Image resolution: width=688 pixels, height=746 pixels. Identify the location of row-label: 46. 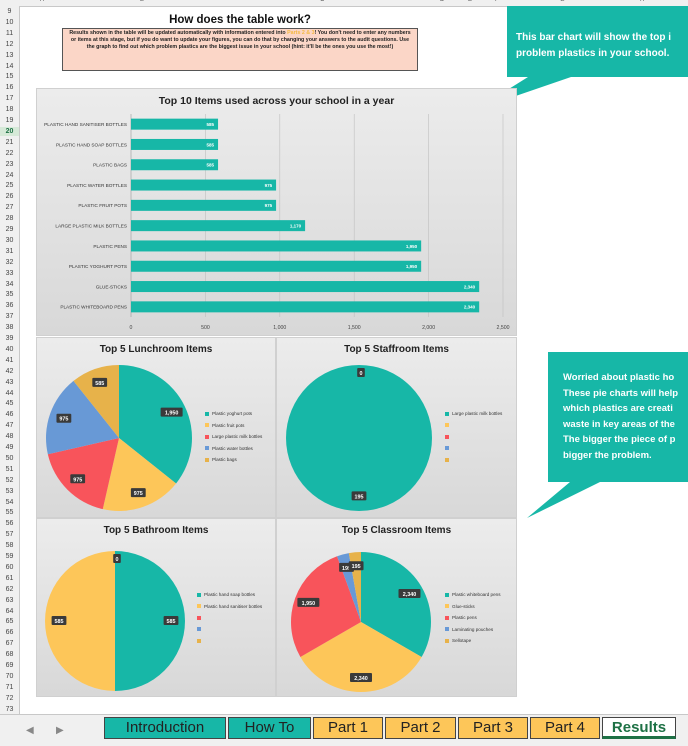
(9, 415).